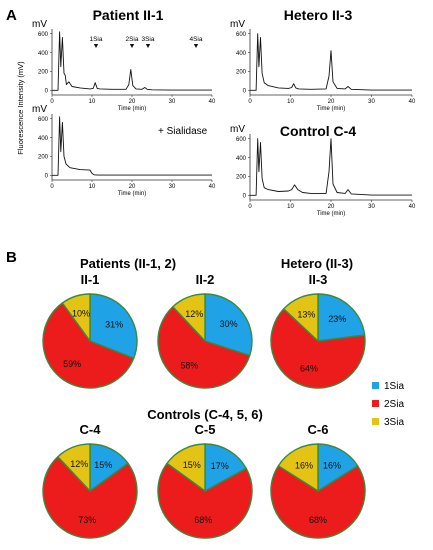  What do you see at coordinates (147, 39) in the screenshot?
I see `peak-marker-label: 3Sia` at bounding box center [147, 39].